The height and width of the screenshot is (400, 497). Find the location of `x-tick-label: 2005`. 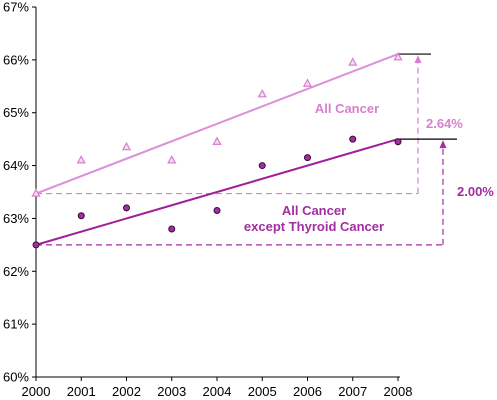

x-tick-label: 2005 is located at coordinates (262, 391).